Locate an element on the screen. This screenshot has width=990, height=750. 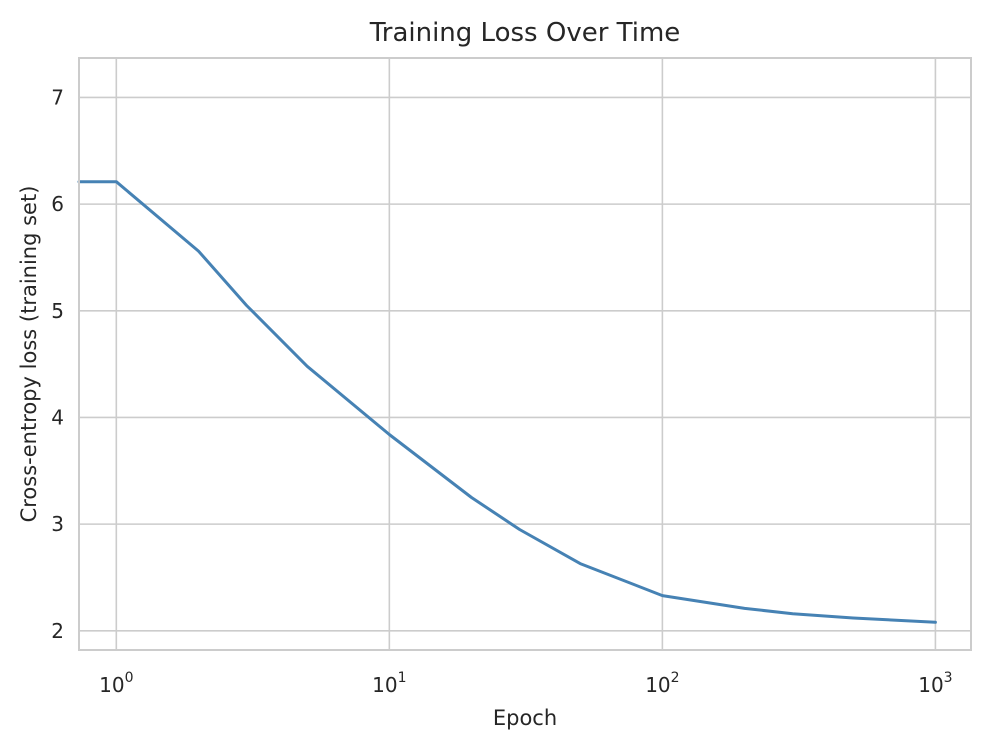
x-tick-exponent: 2 is located at coordinates (675, 678).